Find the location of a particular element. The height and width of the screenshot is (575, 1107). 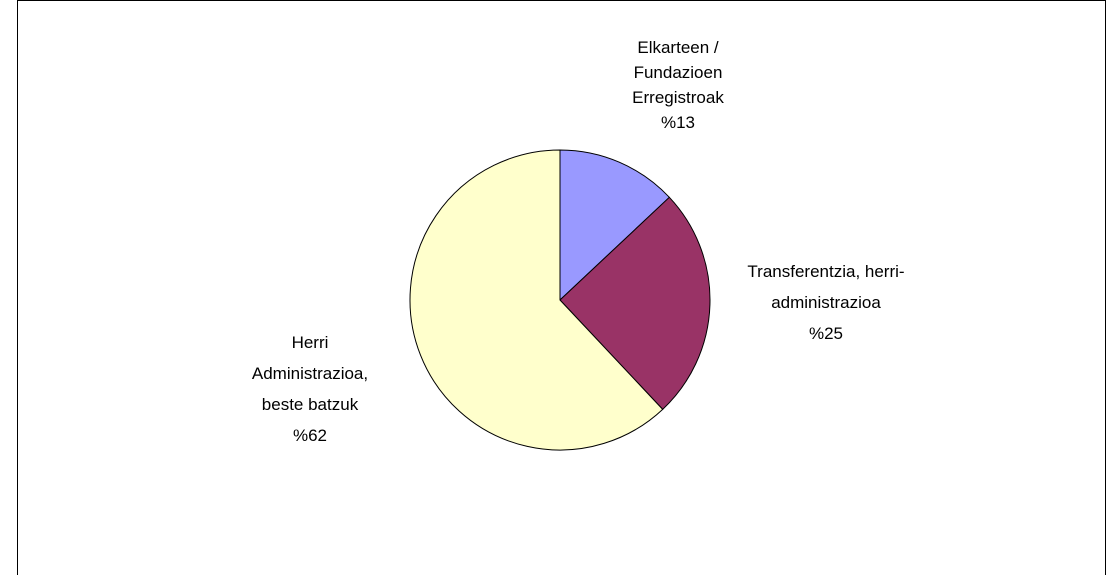

category-label: Herri Administrazioa, beste batzuk is located at coordinates (310, 373).